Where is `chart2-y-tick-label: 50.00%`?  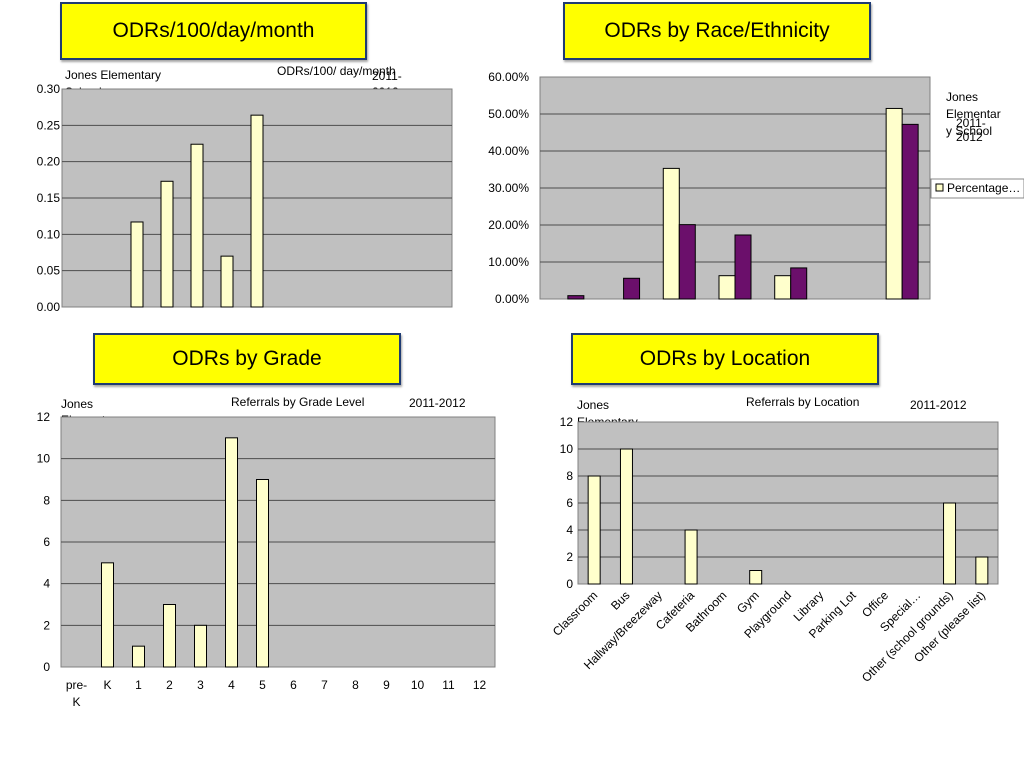
chart2-y-tick-label: 50.00% is located at coordinates (508, 114).